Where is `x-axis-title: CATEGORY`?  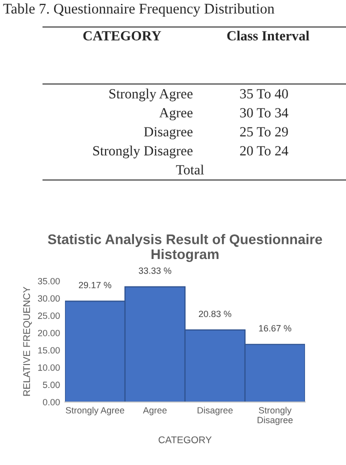
x-axis-title: CATEGORY is located at coordinates (185, 440).